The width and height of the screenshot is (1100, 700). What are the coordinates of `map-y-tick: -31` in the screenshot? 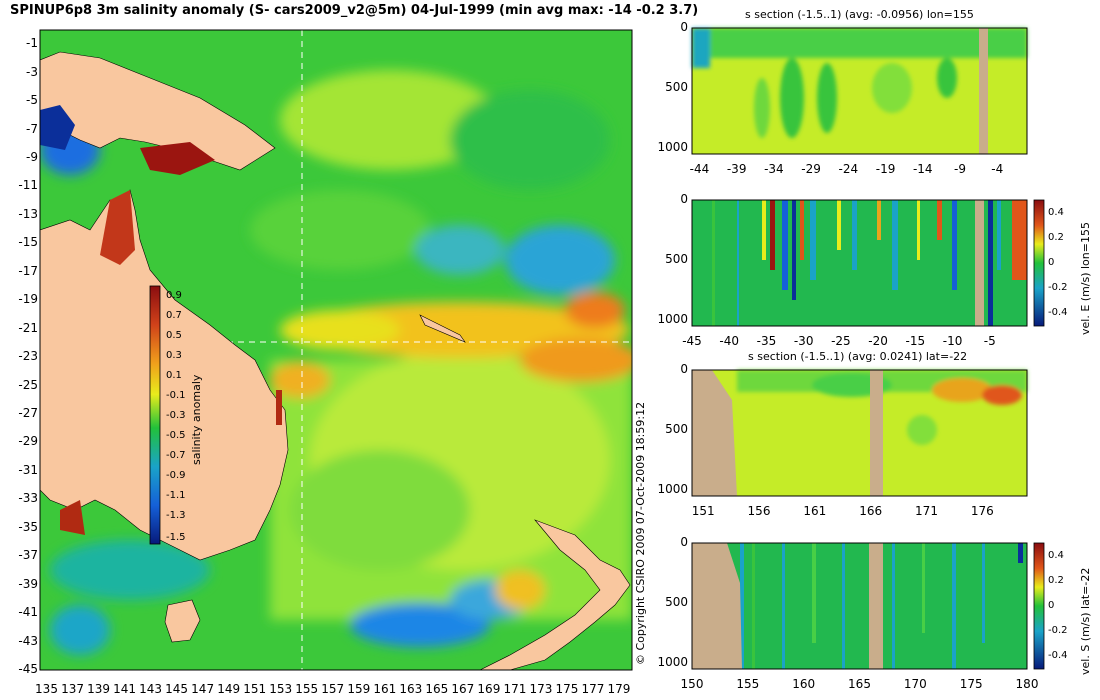 It's located at (28, 469).